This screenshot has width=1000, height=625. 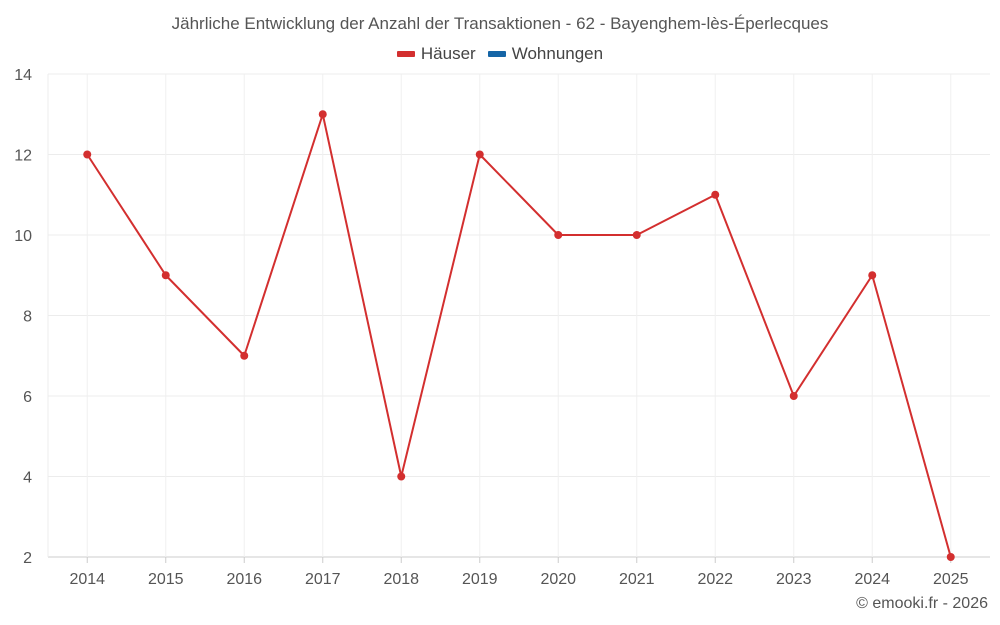 What do you see at coordinates (166, 579) in the screenshot?
I see `x-tick-label: 2015` at bounding box center [166, 579].